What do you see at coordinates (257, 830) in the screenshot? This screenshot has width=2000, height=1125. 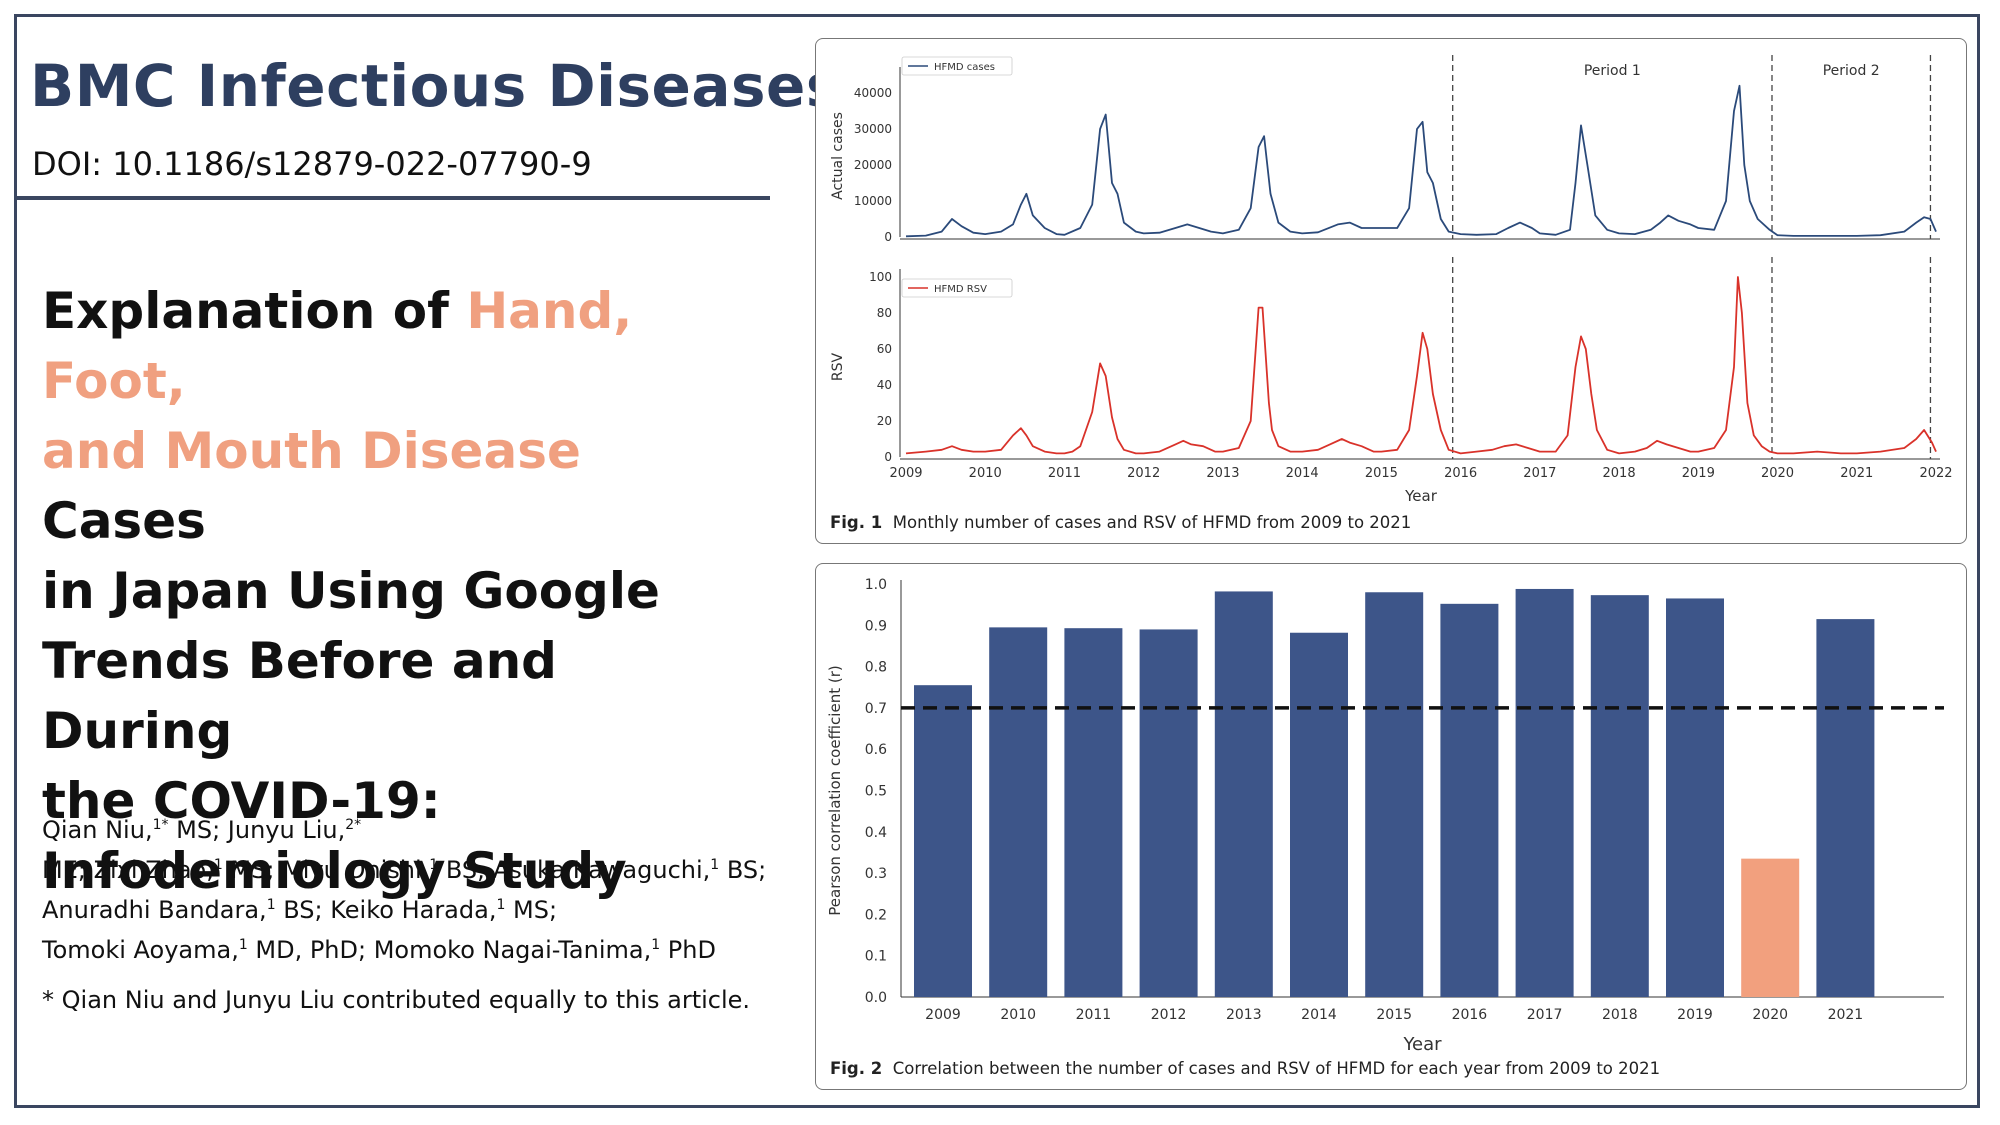 I see `author-text: MS; Junyu Liu,` at bounding box center [257, 830].